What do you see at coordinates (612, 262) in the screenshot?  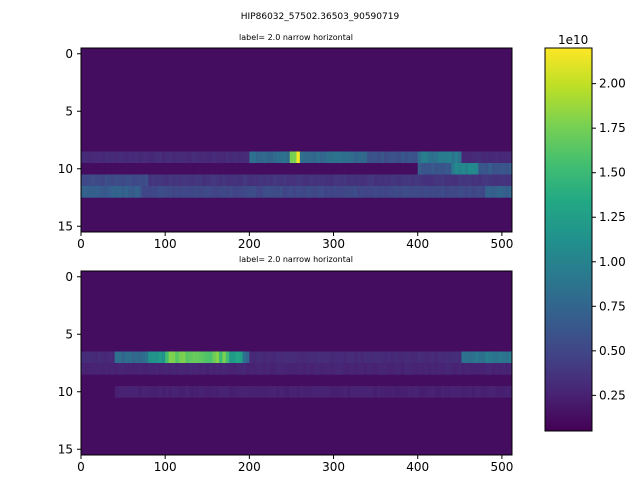 I see `colorbar-tick-label: 1.00` at bounding box center [612, 262].